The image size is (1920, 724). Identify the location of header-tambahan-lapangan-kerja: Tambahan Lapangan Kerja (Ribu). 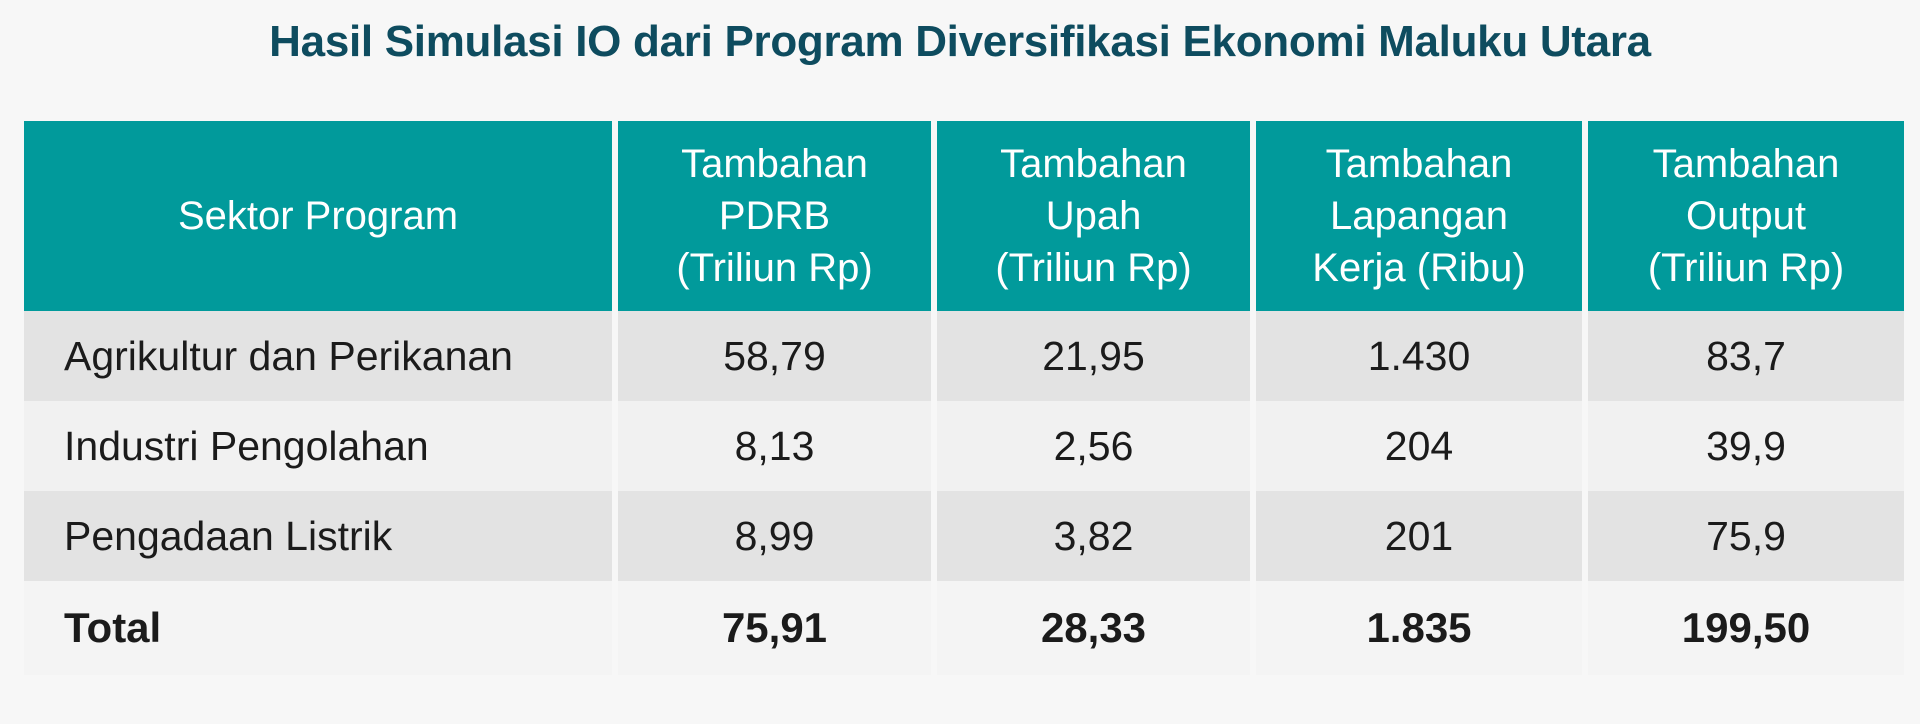
(1419, 216).